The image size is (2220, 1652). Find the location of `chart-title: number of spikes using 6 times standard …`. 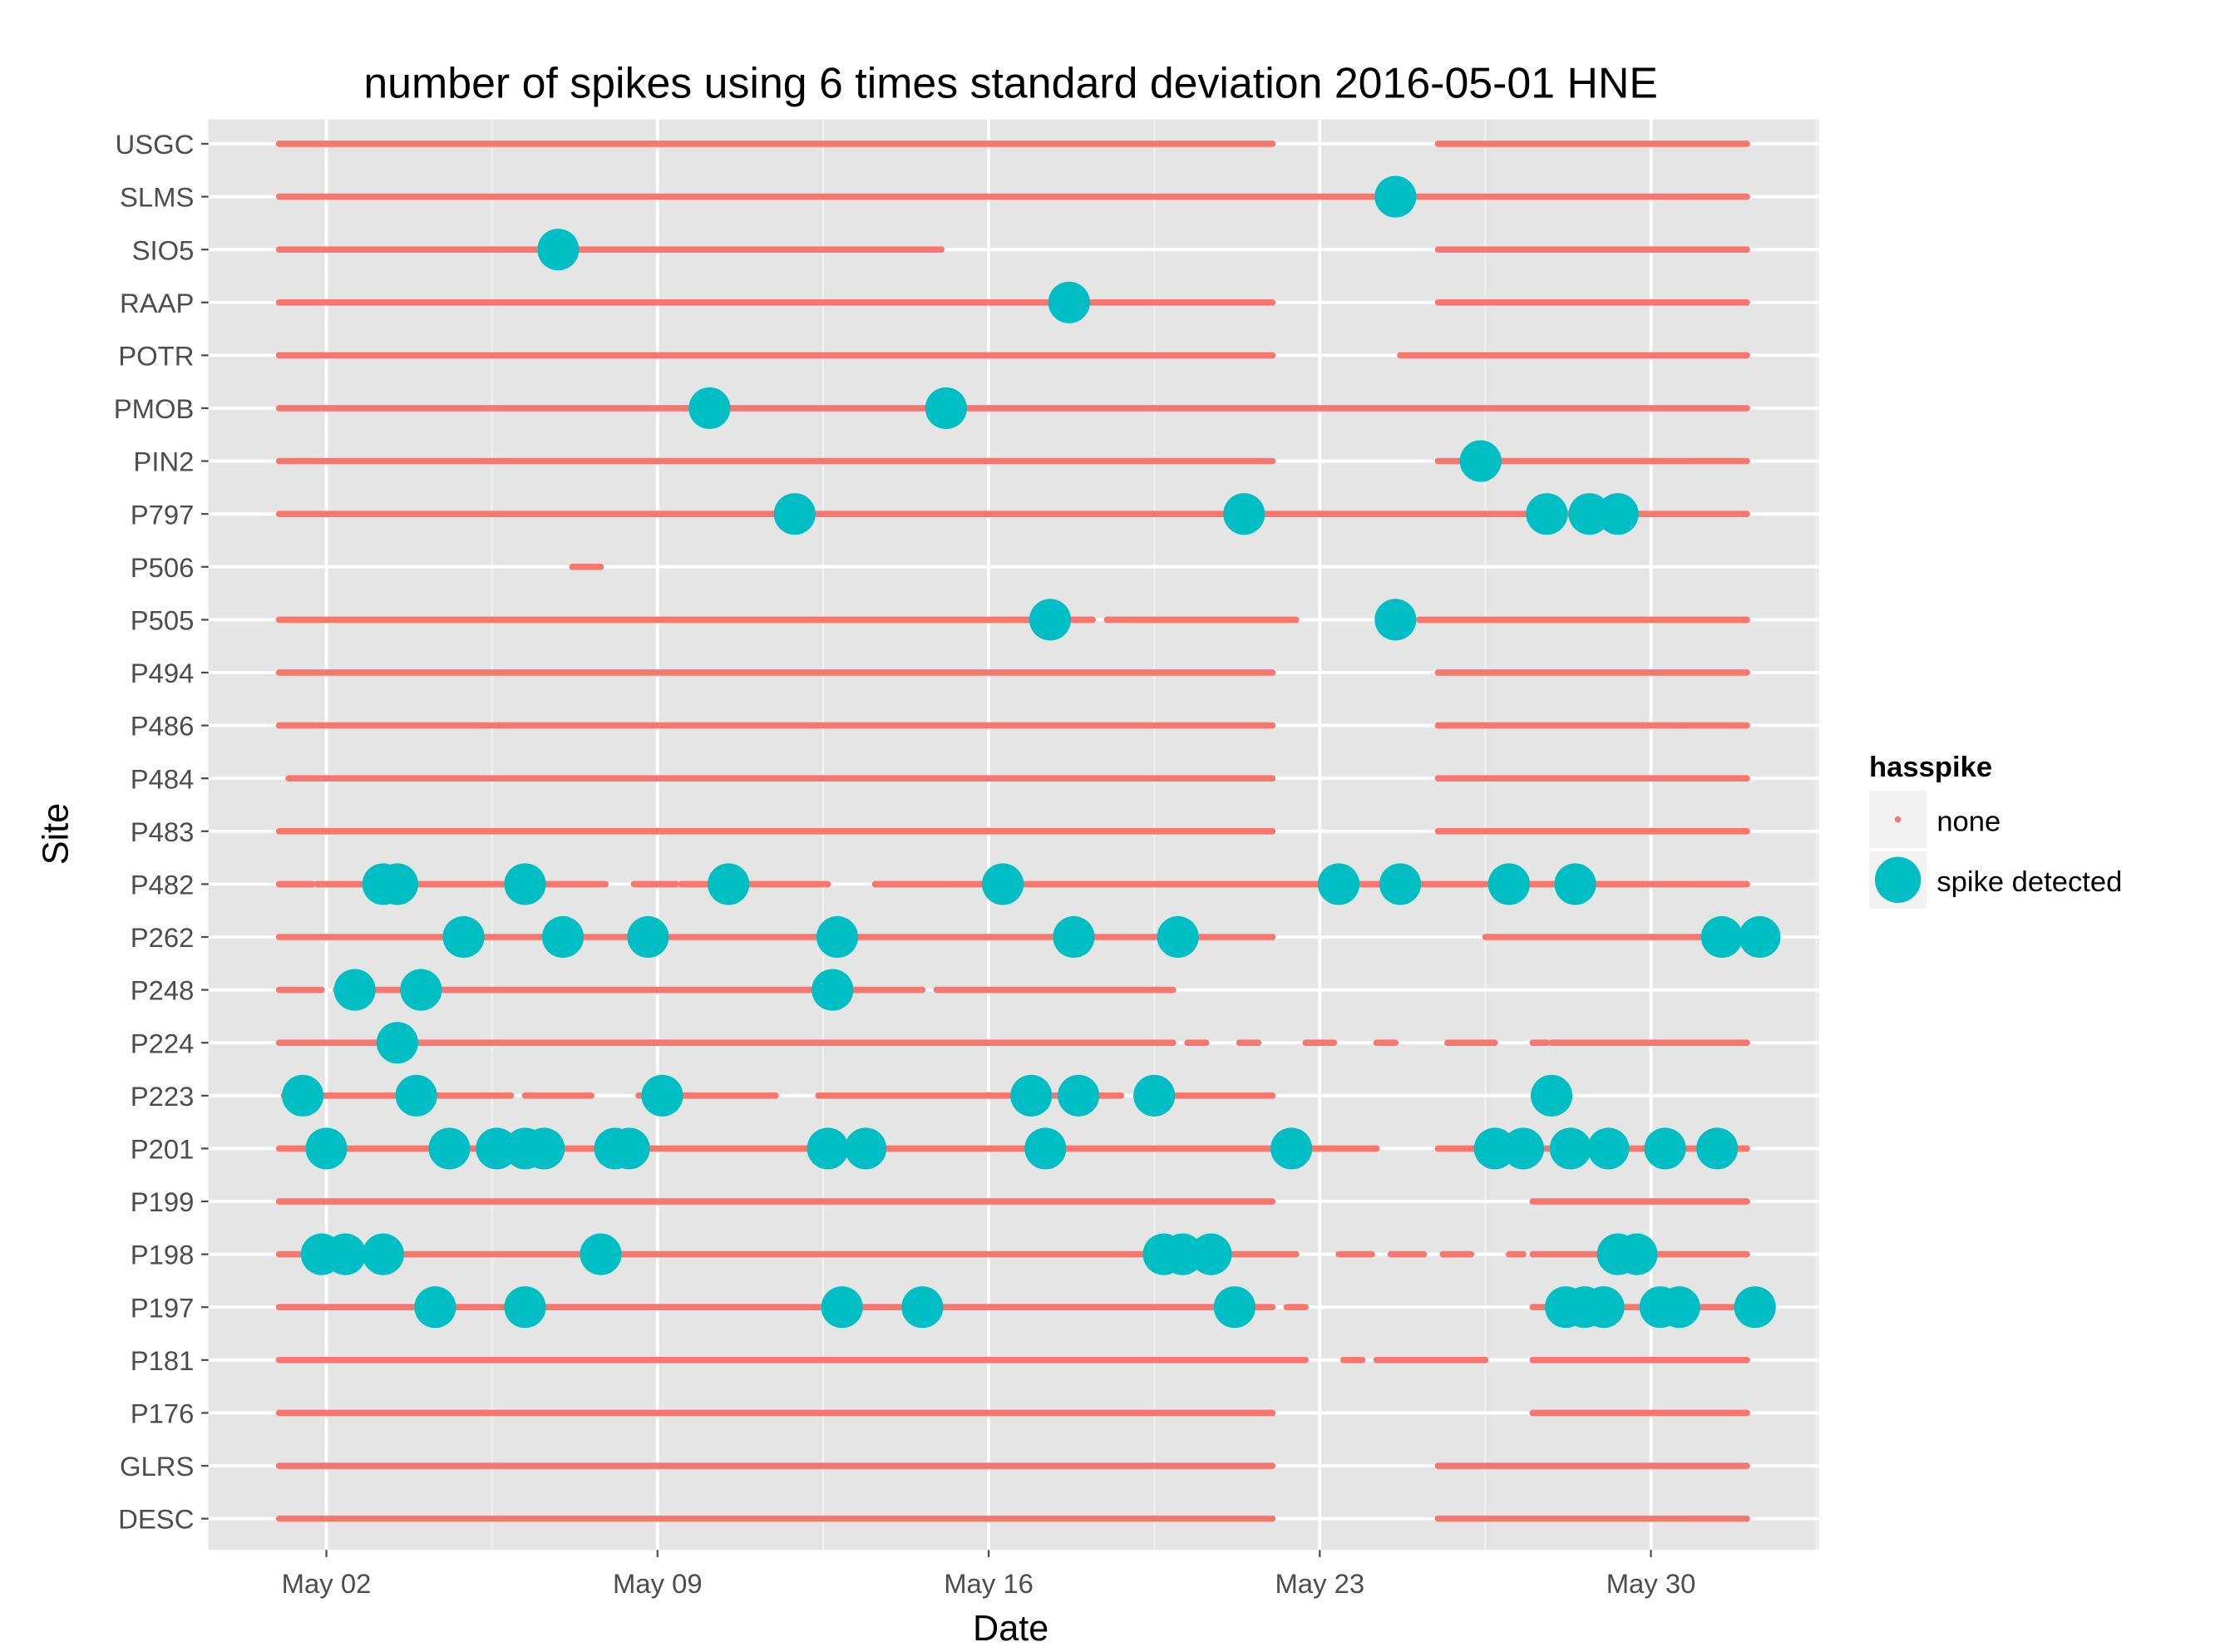

chart-title: number of spikes using 6 times standard … is located at coordinates (1010, 83).